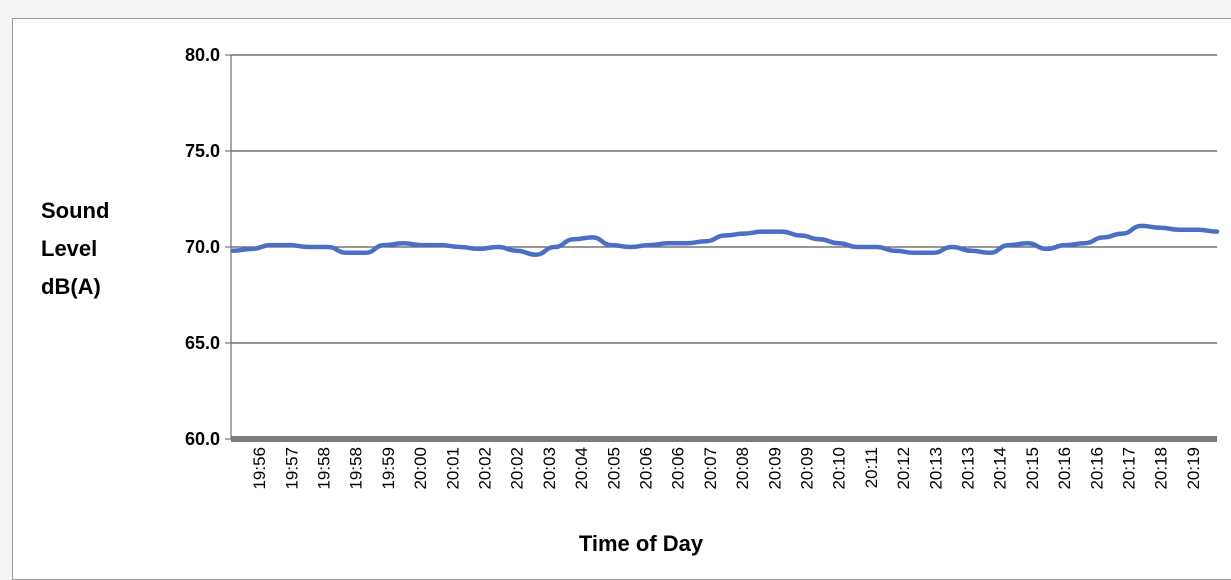 The image size is (1231, 580). I want to click on series, so click(725, 240).